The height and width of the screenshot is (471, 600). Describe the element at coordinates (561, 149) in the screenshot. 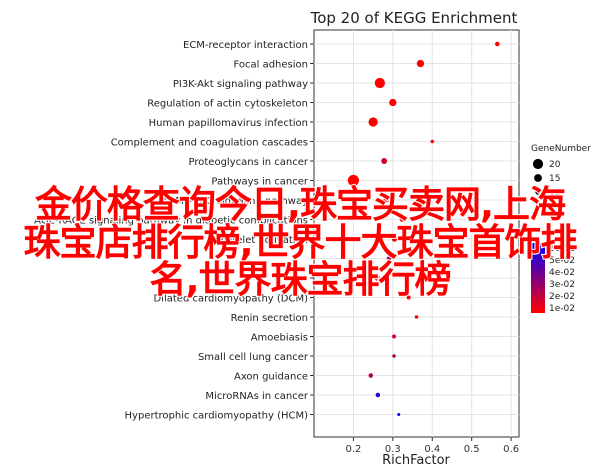

I see `legend-size-title: GeneNumber` at that location.